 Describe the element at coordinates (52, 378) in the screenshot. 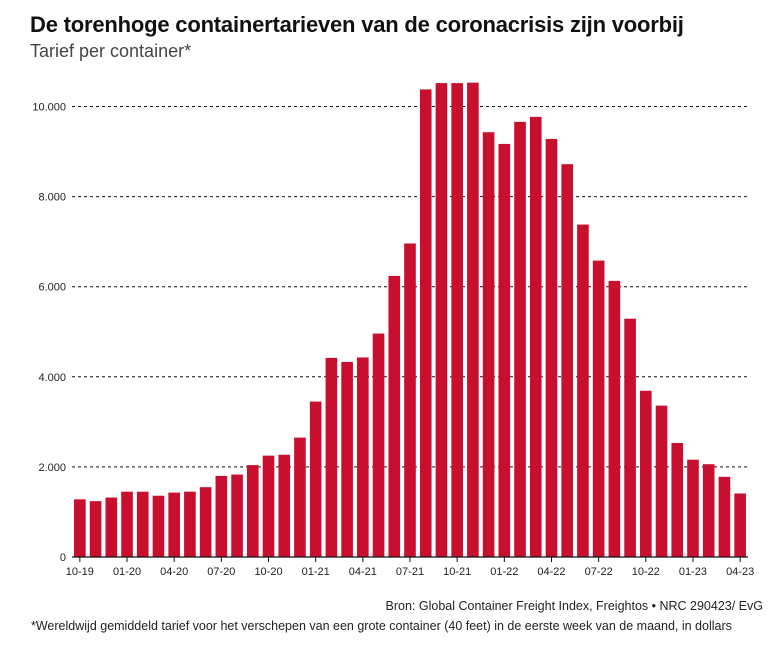

I see `y-tick-label: 4.000` at that location.